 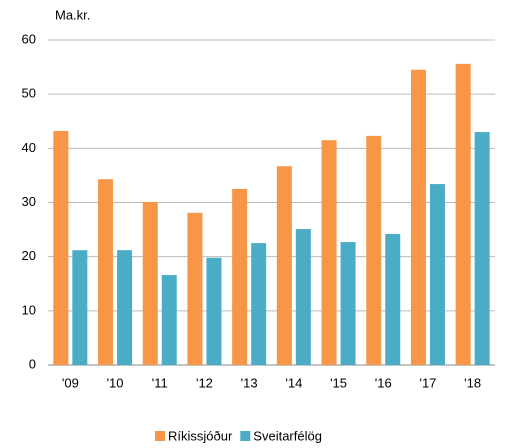 What do you see at coordinates (293, 382) in the screenshot?
I see `x-tick-label: '14` at bounding box center [293, 382].